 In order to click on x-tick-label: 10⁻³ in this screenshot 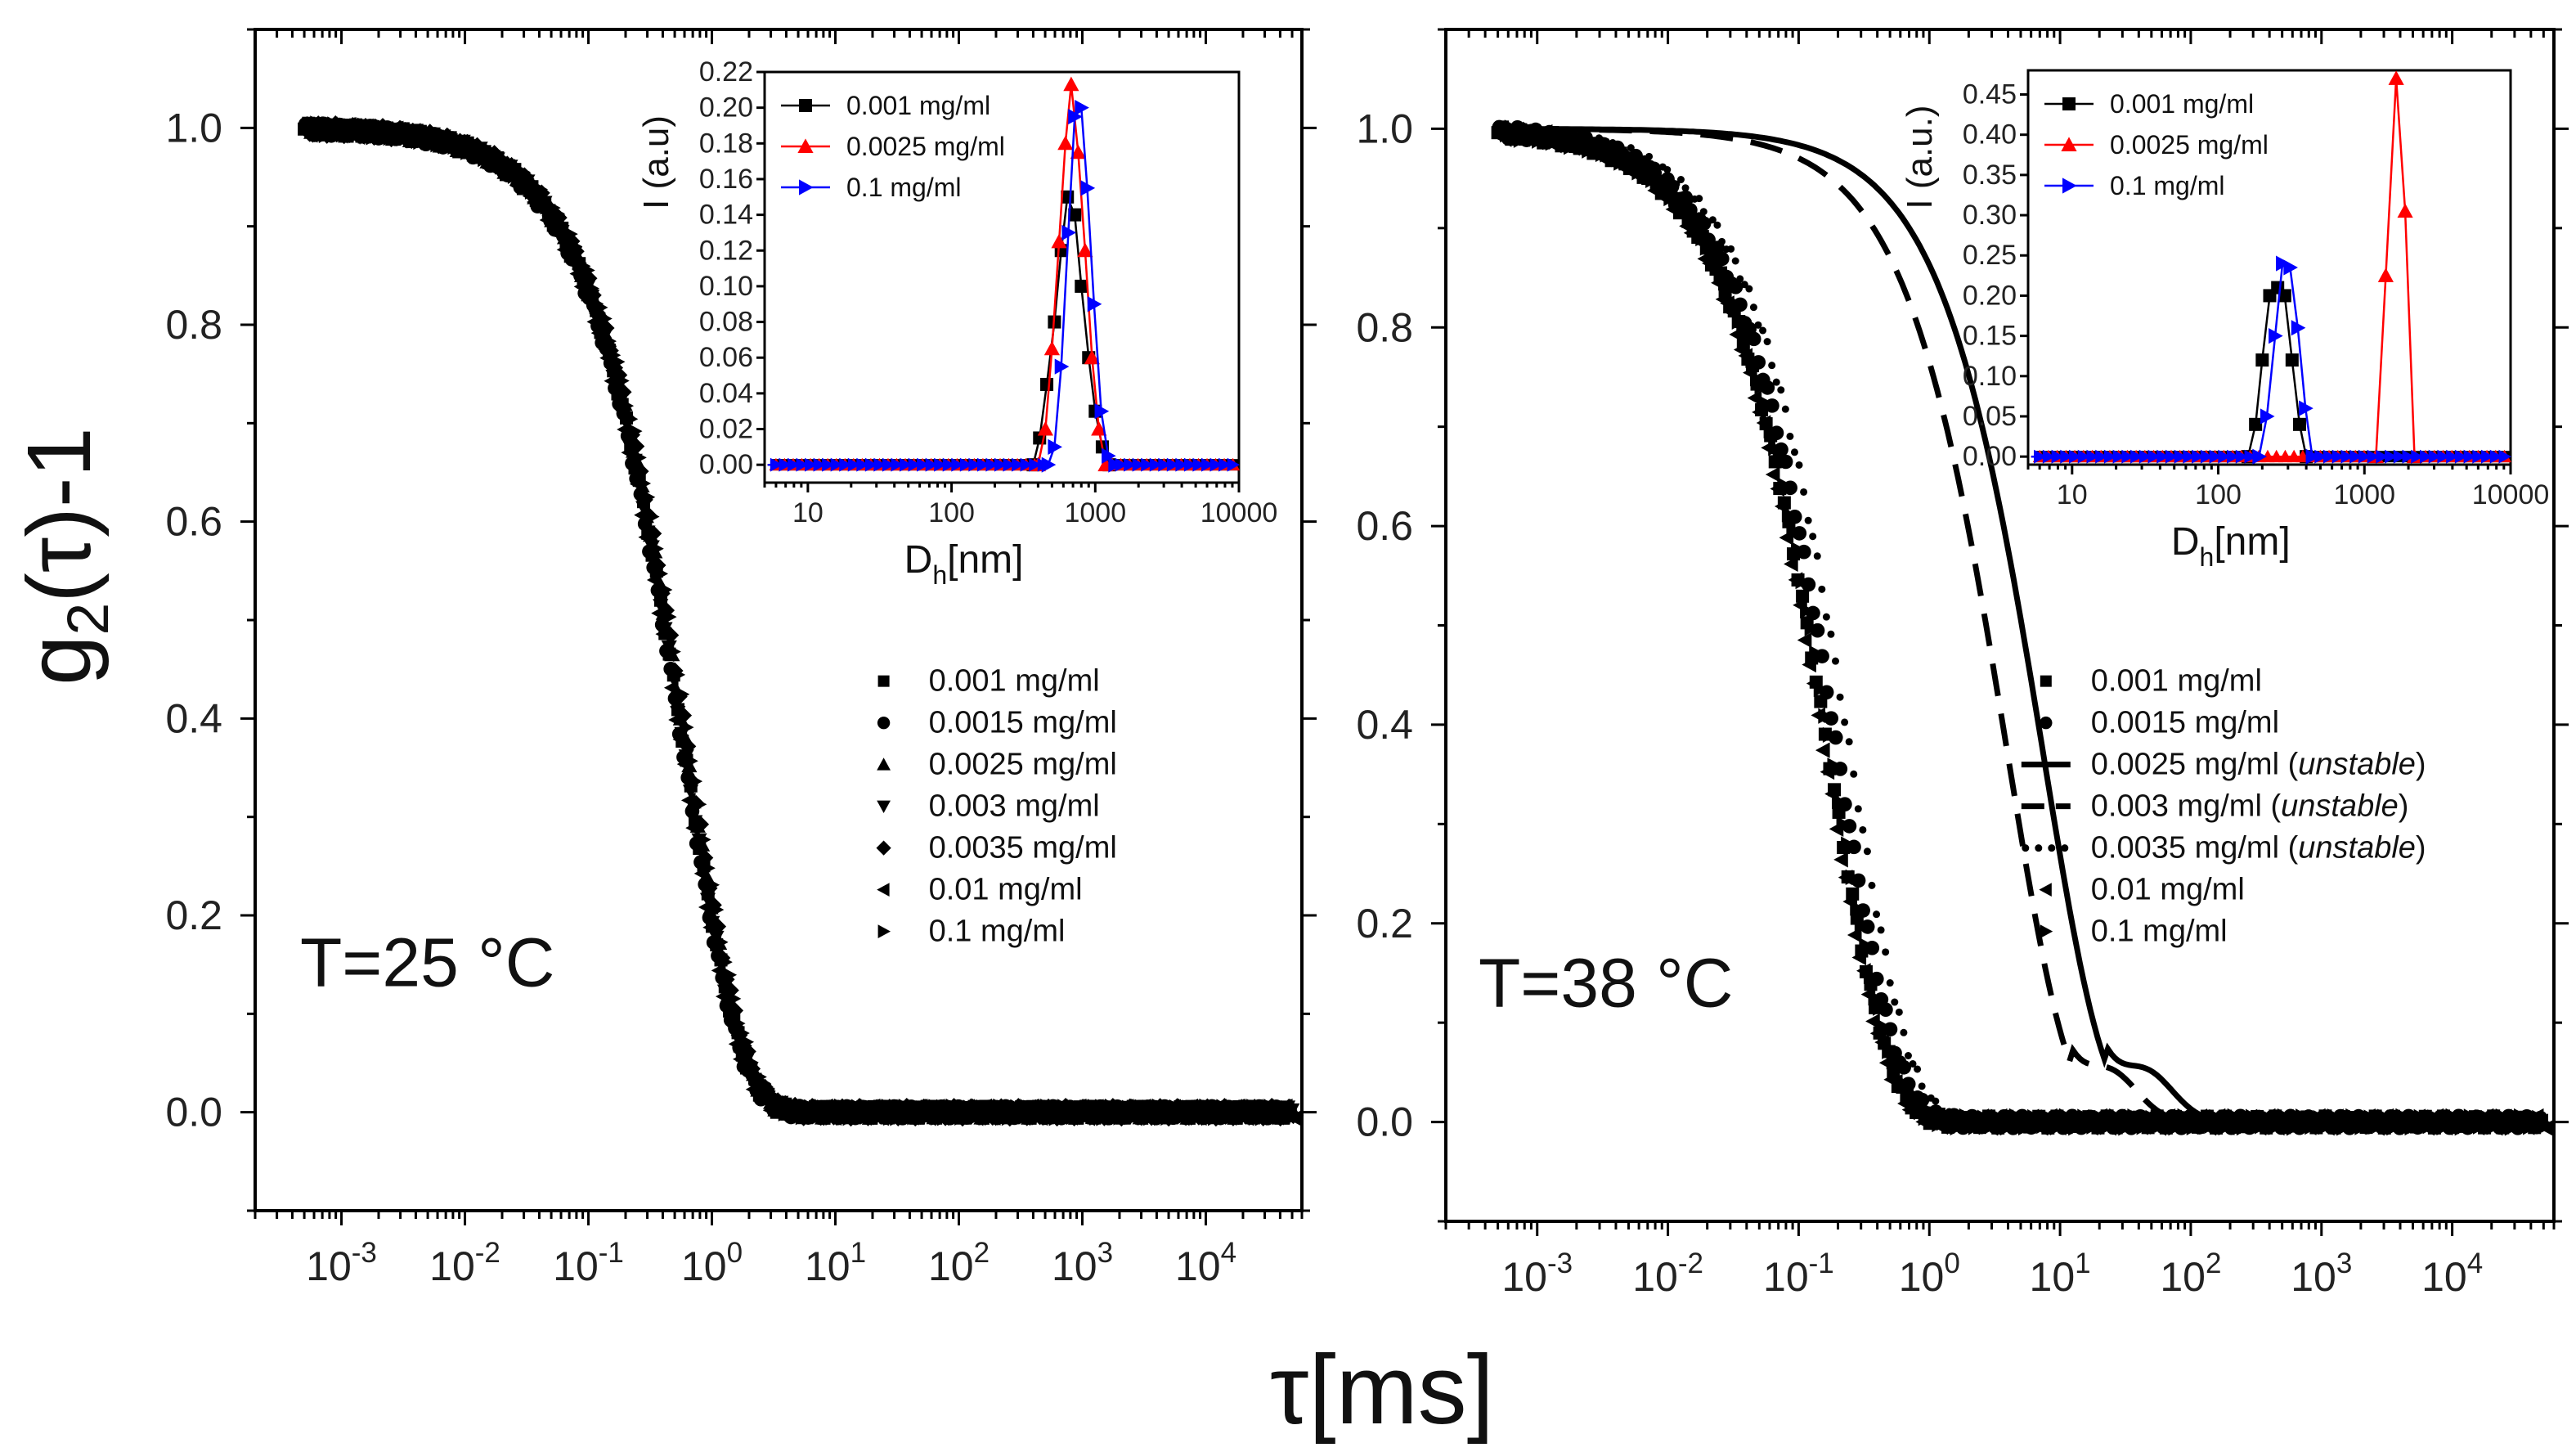, I will do `click(1537, 1273)`.